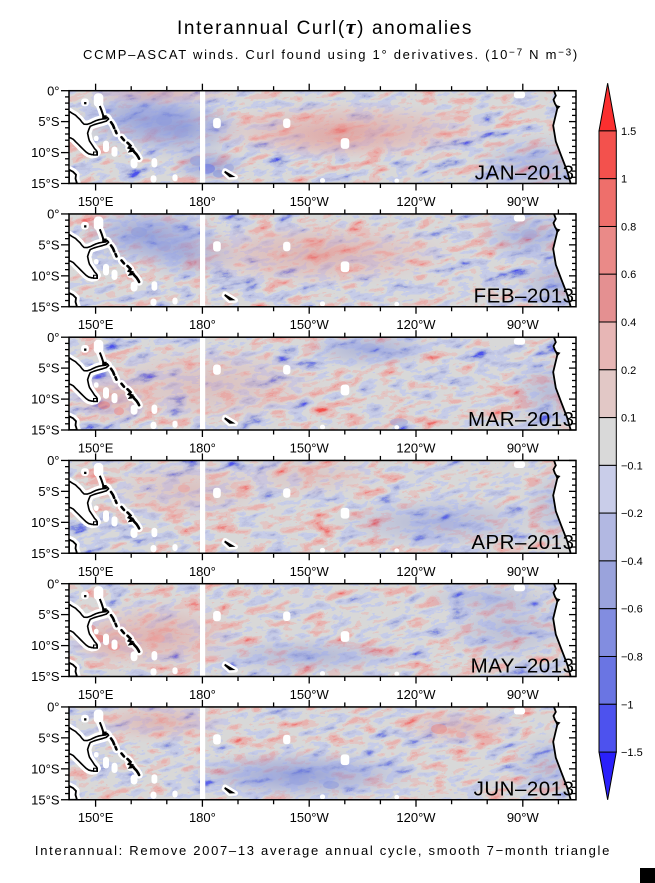 Image resolution: width=655 pixels, height=883 pixels. Describe the element at coordinates (628, 132) in the screenshot. I see `svg-text: 1.5` at that location.